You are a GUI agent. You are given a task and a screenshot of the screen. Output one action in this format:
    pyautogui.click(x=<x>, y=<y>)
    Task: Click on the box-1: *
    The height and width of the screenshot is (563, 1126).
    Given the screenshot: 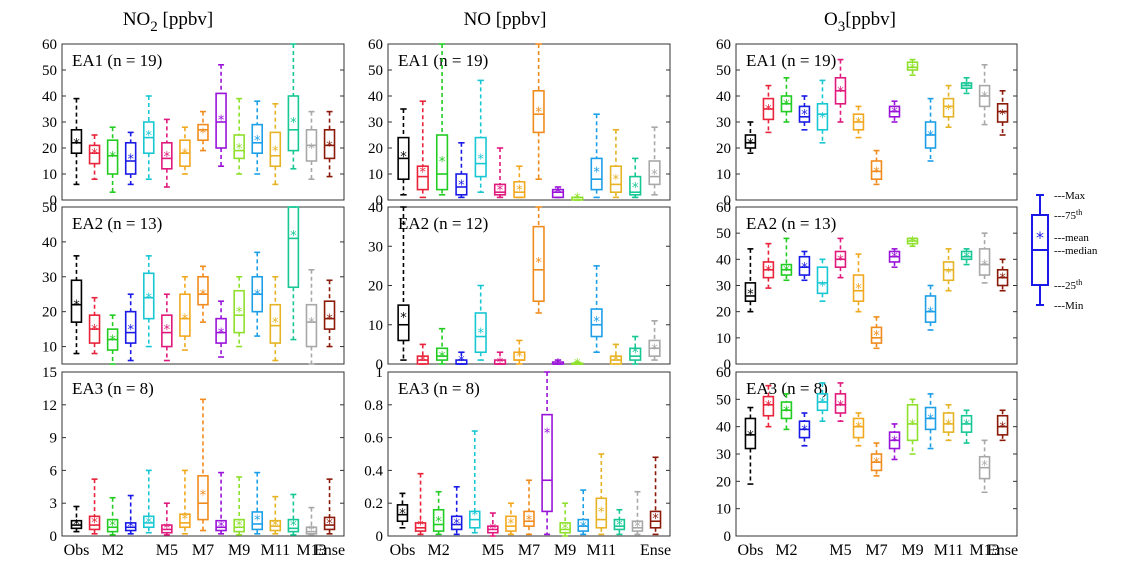 What is the action you would take?
    pyautogui.click(x=422, y=149)
    